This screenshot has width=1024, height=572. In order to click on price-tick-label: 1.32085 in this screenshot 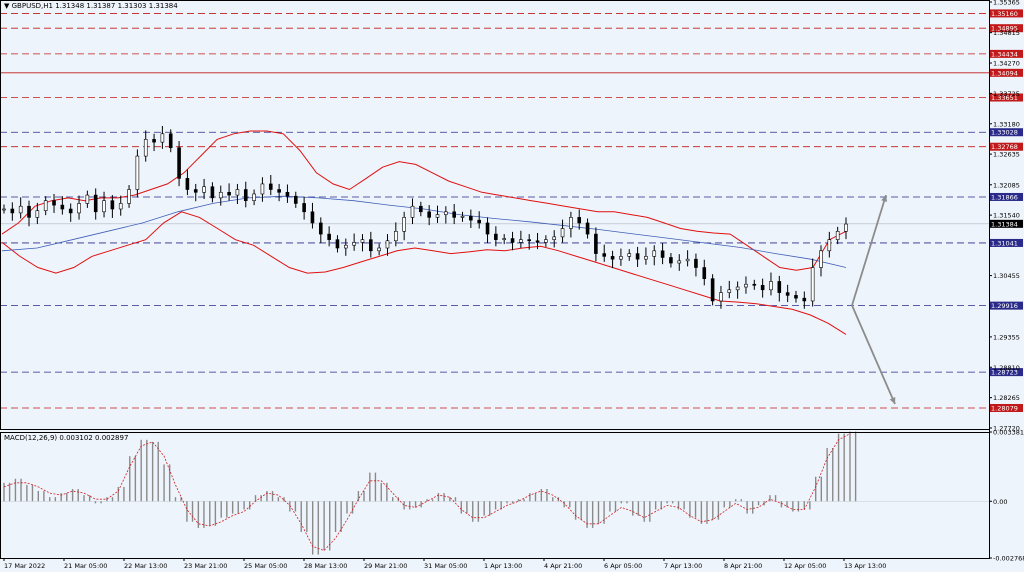, I will do `click(1006, 185)`.